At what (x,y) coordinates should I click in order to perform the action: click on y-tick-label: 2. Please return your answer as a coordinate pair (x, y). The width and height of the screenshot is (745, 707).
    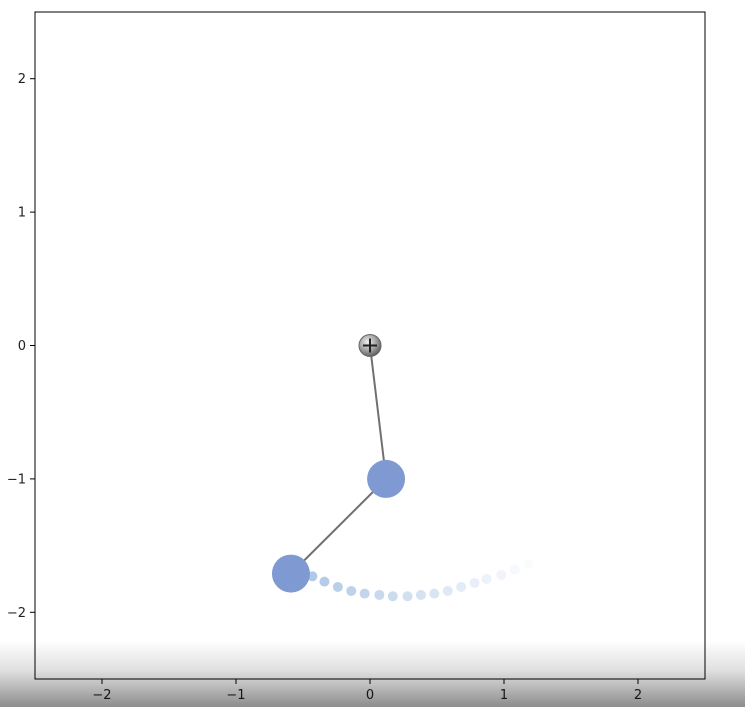
    Looking at the image, I should click on (22, 79).